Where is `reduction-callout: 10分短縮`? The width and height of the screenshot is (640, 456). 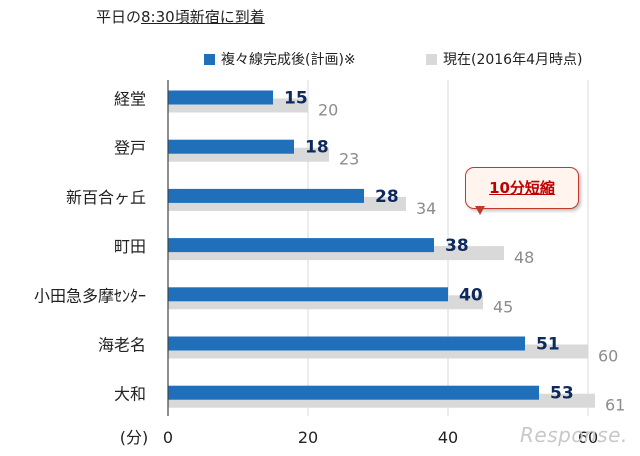 reduction-callout: 10分短縮 is located at coordinates (522, 188).